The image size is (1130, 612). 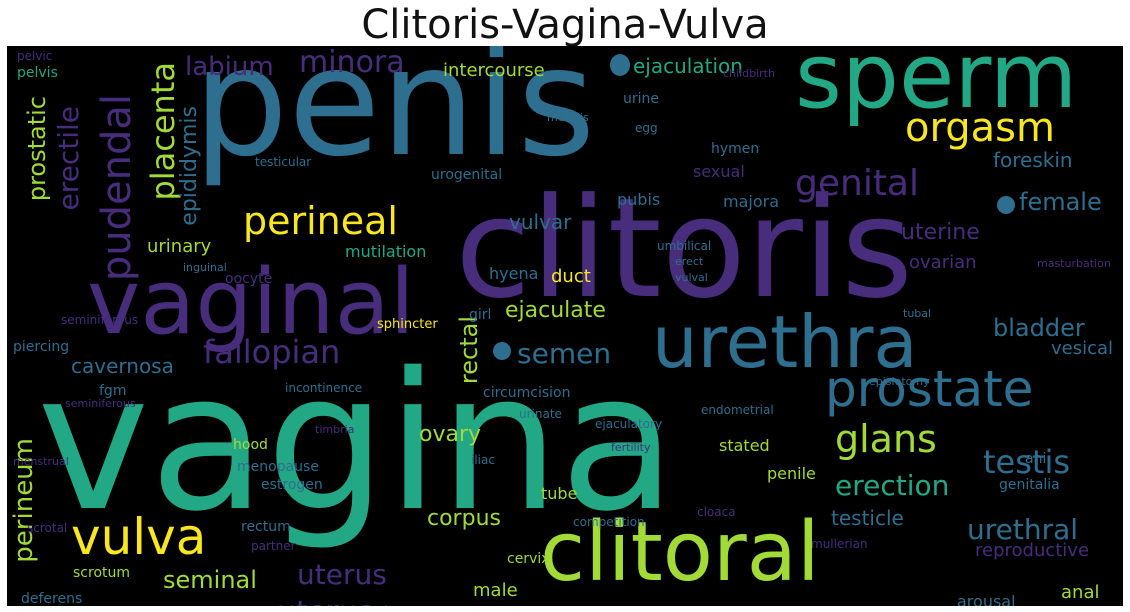 I want to click on word-vaginal: vaginal, so click(x=251, y=302).